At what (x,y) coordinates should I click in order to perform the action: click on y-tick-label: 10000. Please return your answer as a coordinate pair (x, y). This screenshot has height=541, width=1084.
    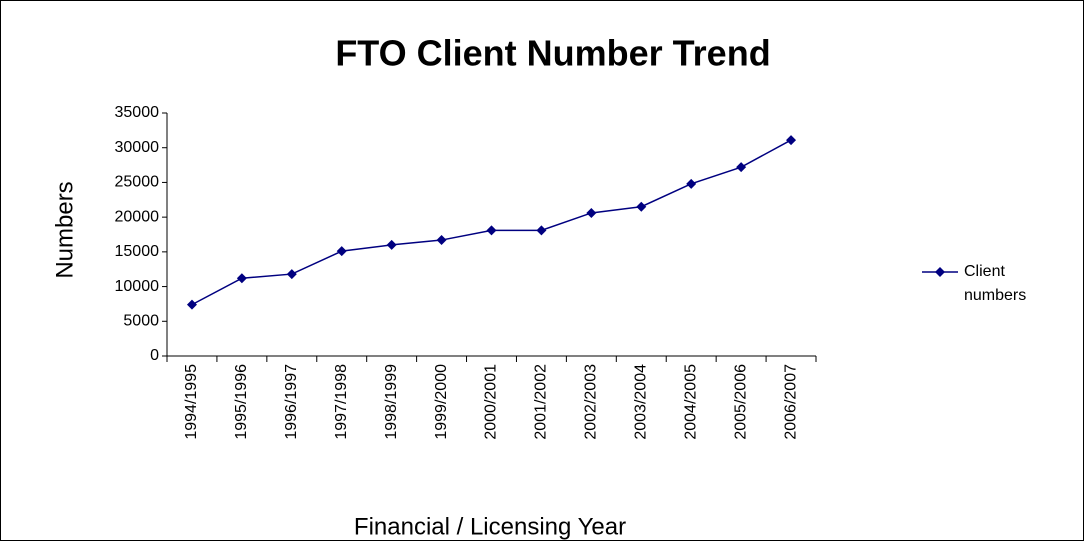
    Looking at the image, I should click on (137, 286).